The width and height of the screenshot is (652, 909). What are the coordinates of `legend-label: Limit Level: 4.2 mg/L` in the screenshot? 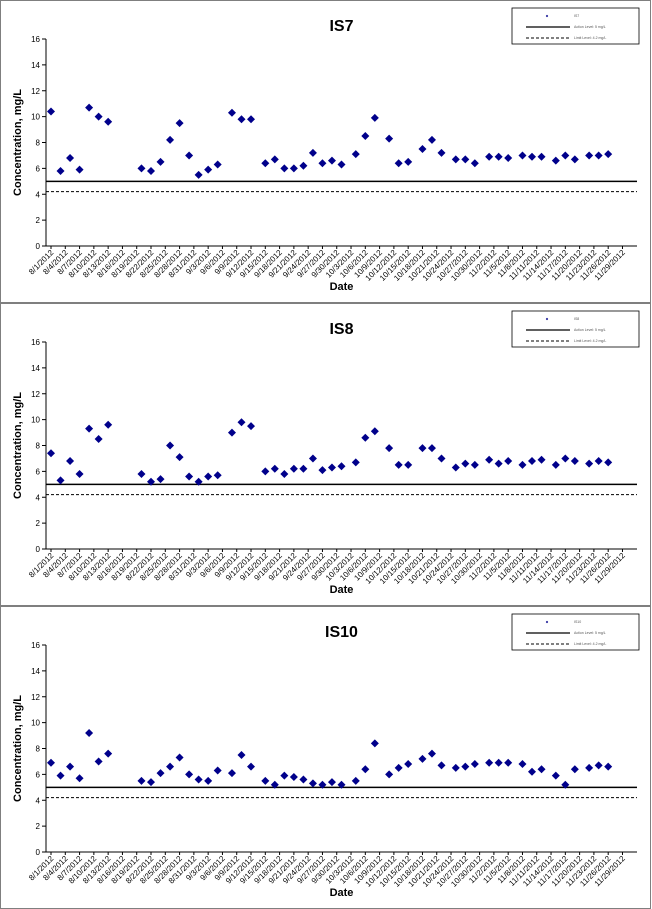 It's located at (590, 644).